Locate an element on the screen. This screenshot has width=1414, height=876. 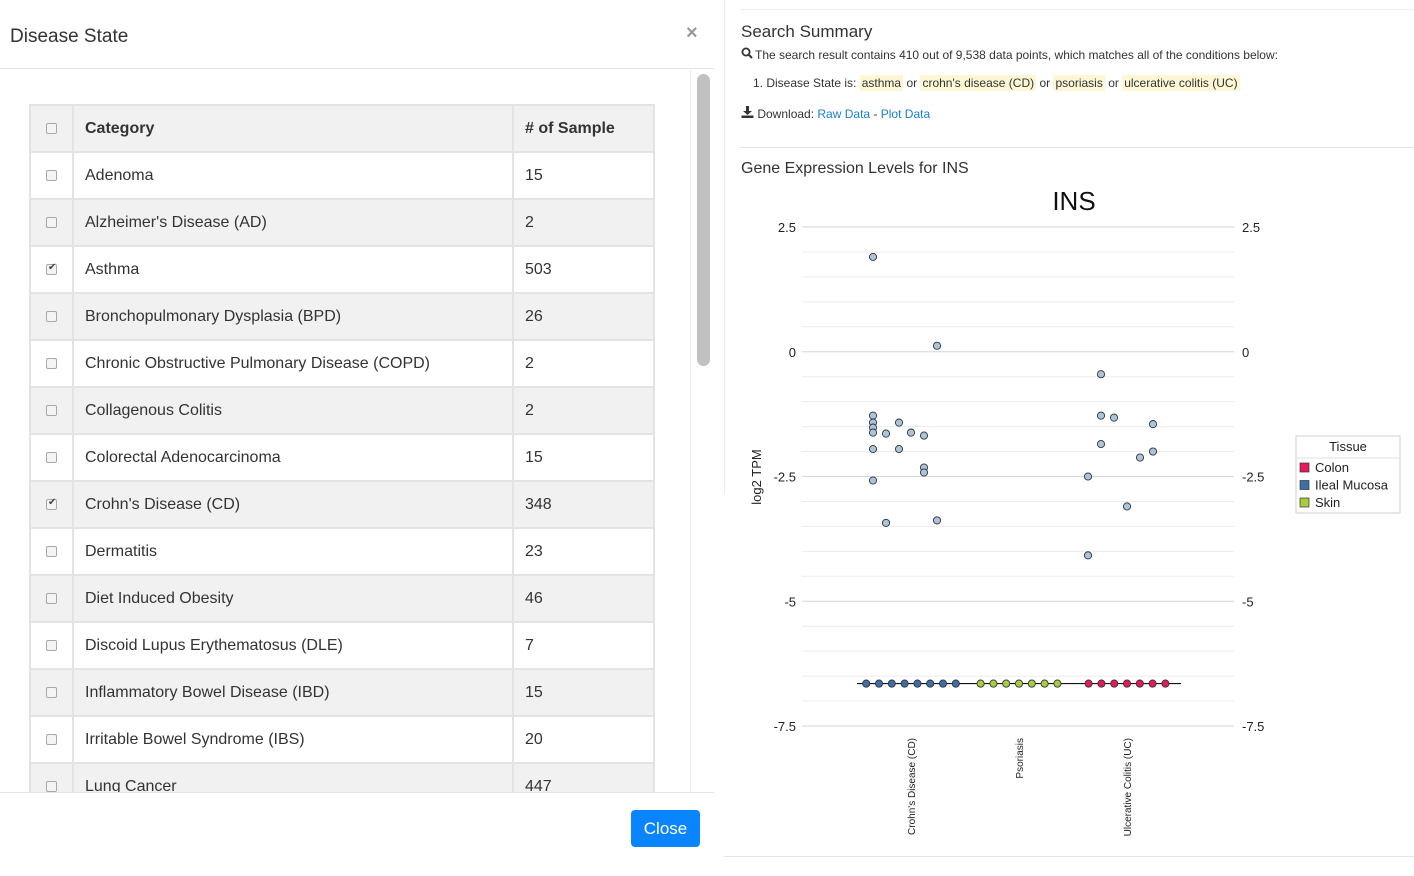
table-row: Alzheimer's Disease (AD) 2 is located at coordinates (342, 222).